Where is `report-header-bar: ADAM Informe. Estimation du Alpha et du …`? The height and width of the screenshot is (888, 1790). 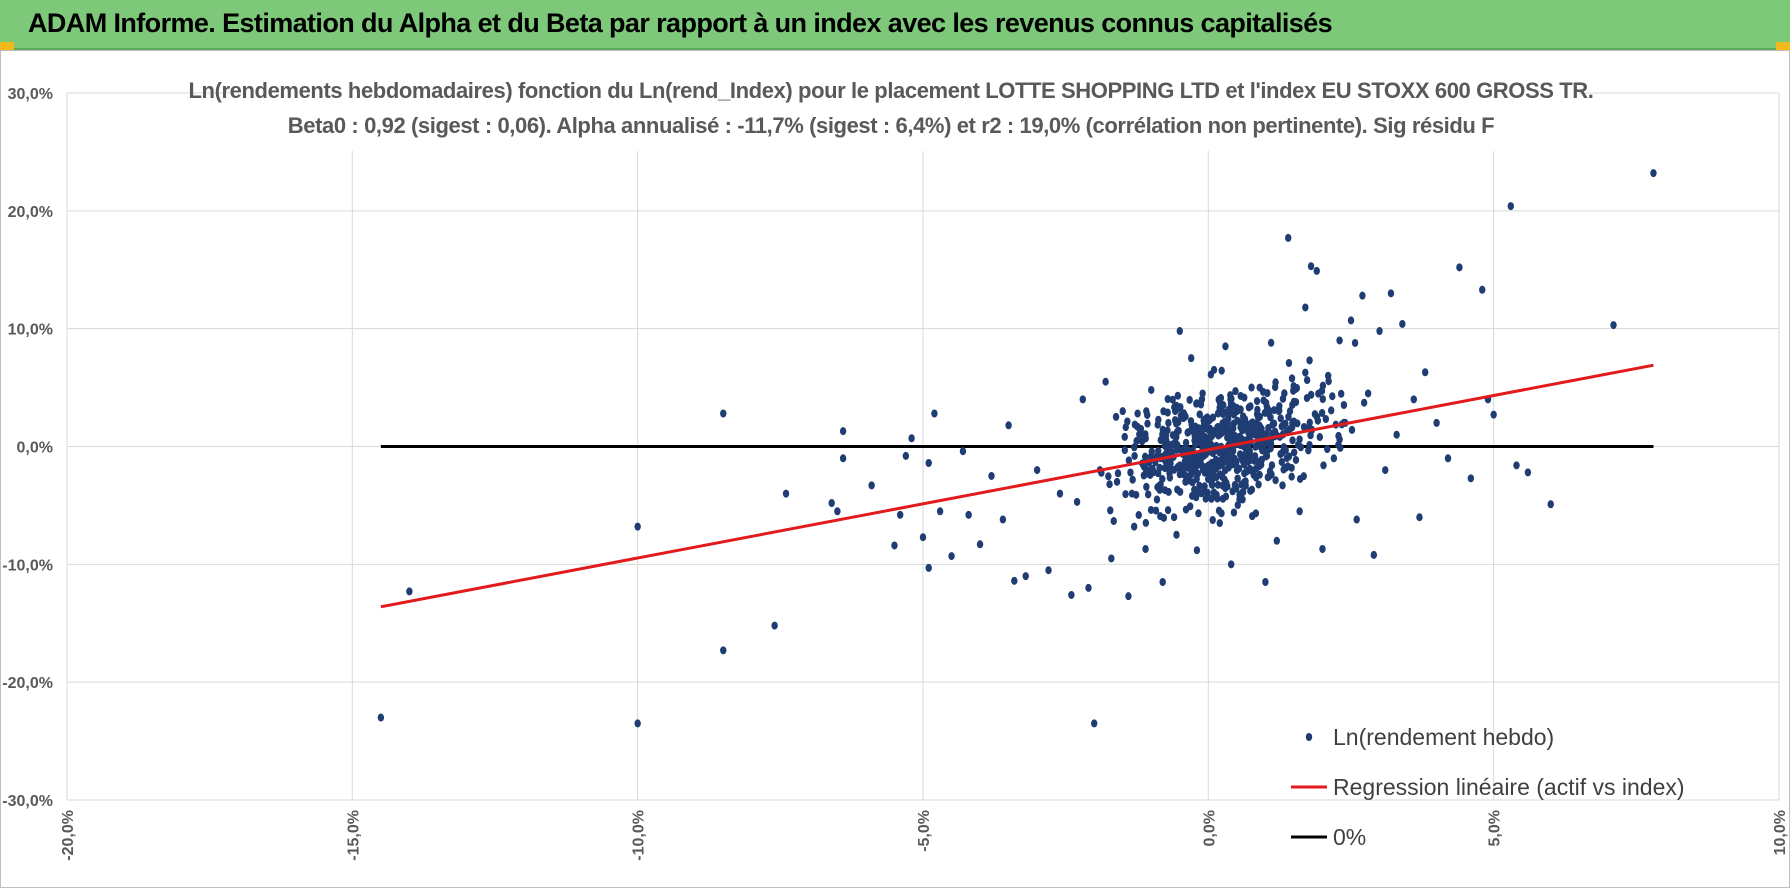 report-header-bar: ADAM Informe. Estimation du Alpha et du … is located at coordinates (895, 25).